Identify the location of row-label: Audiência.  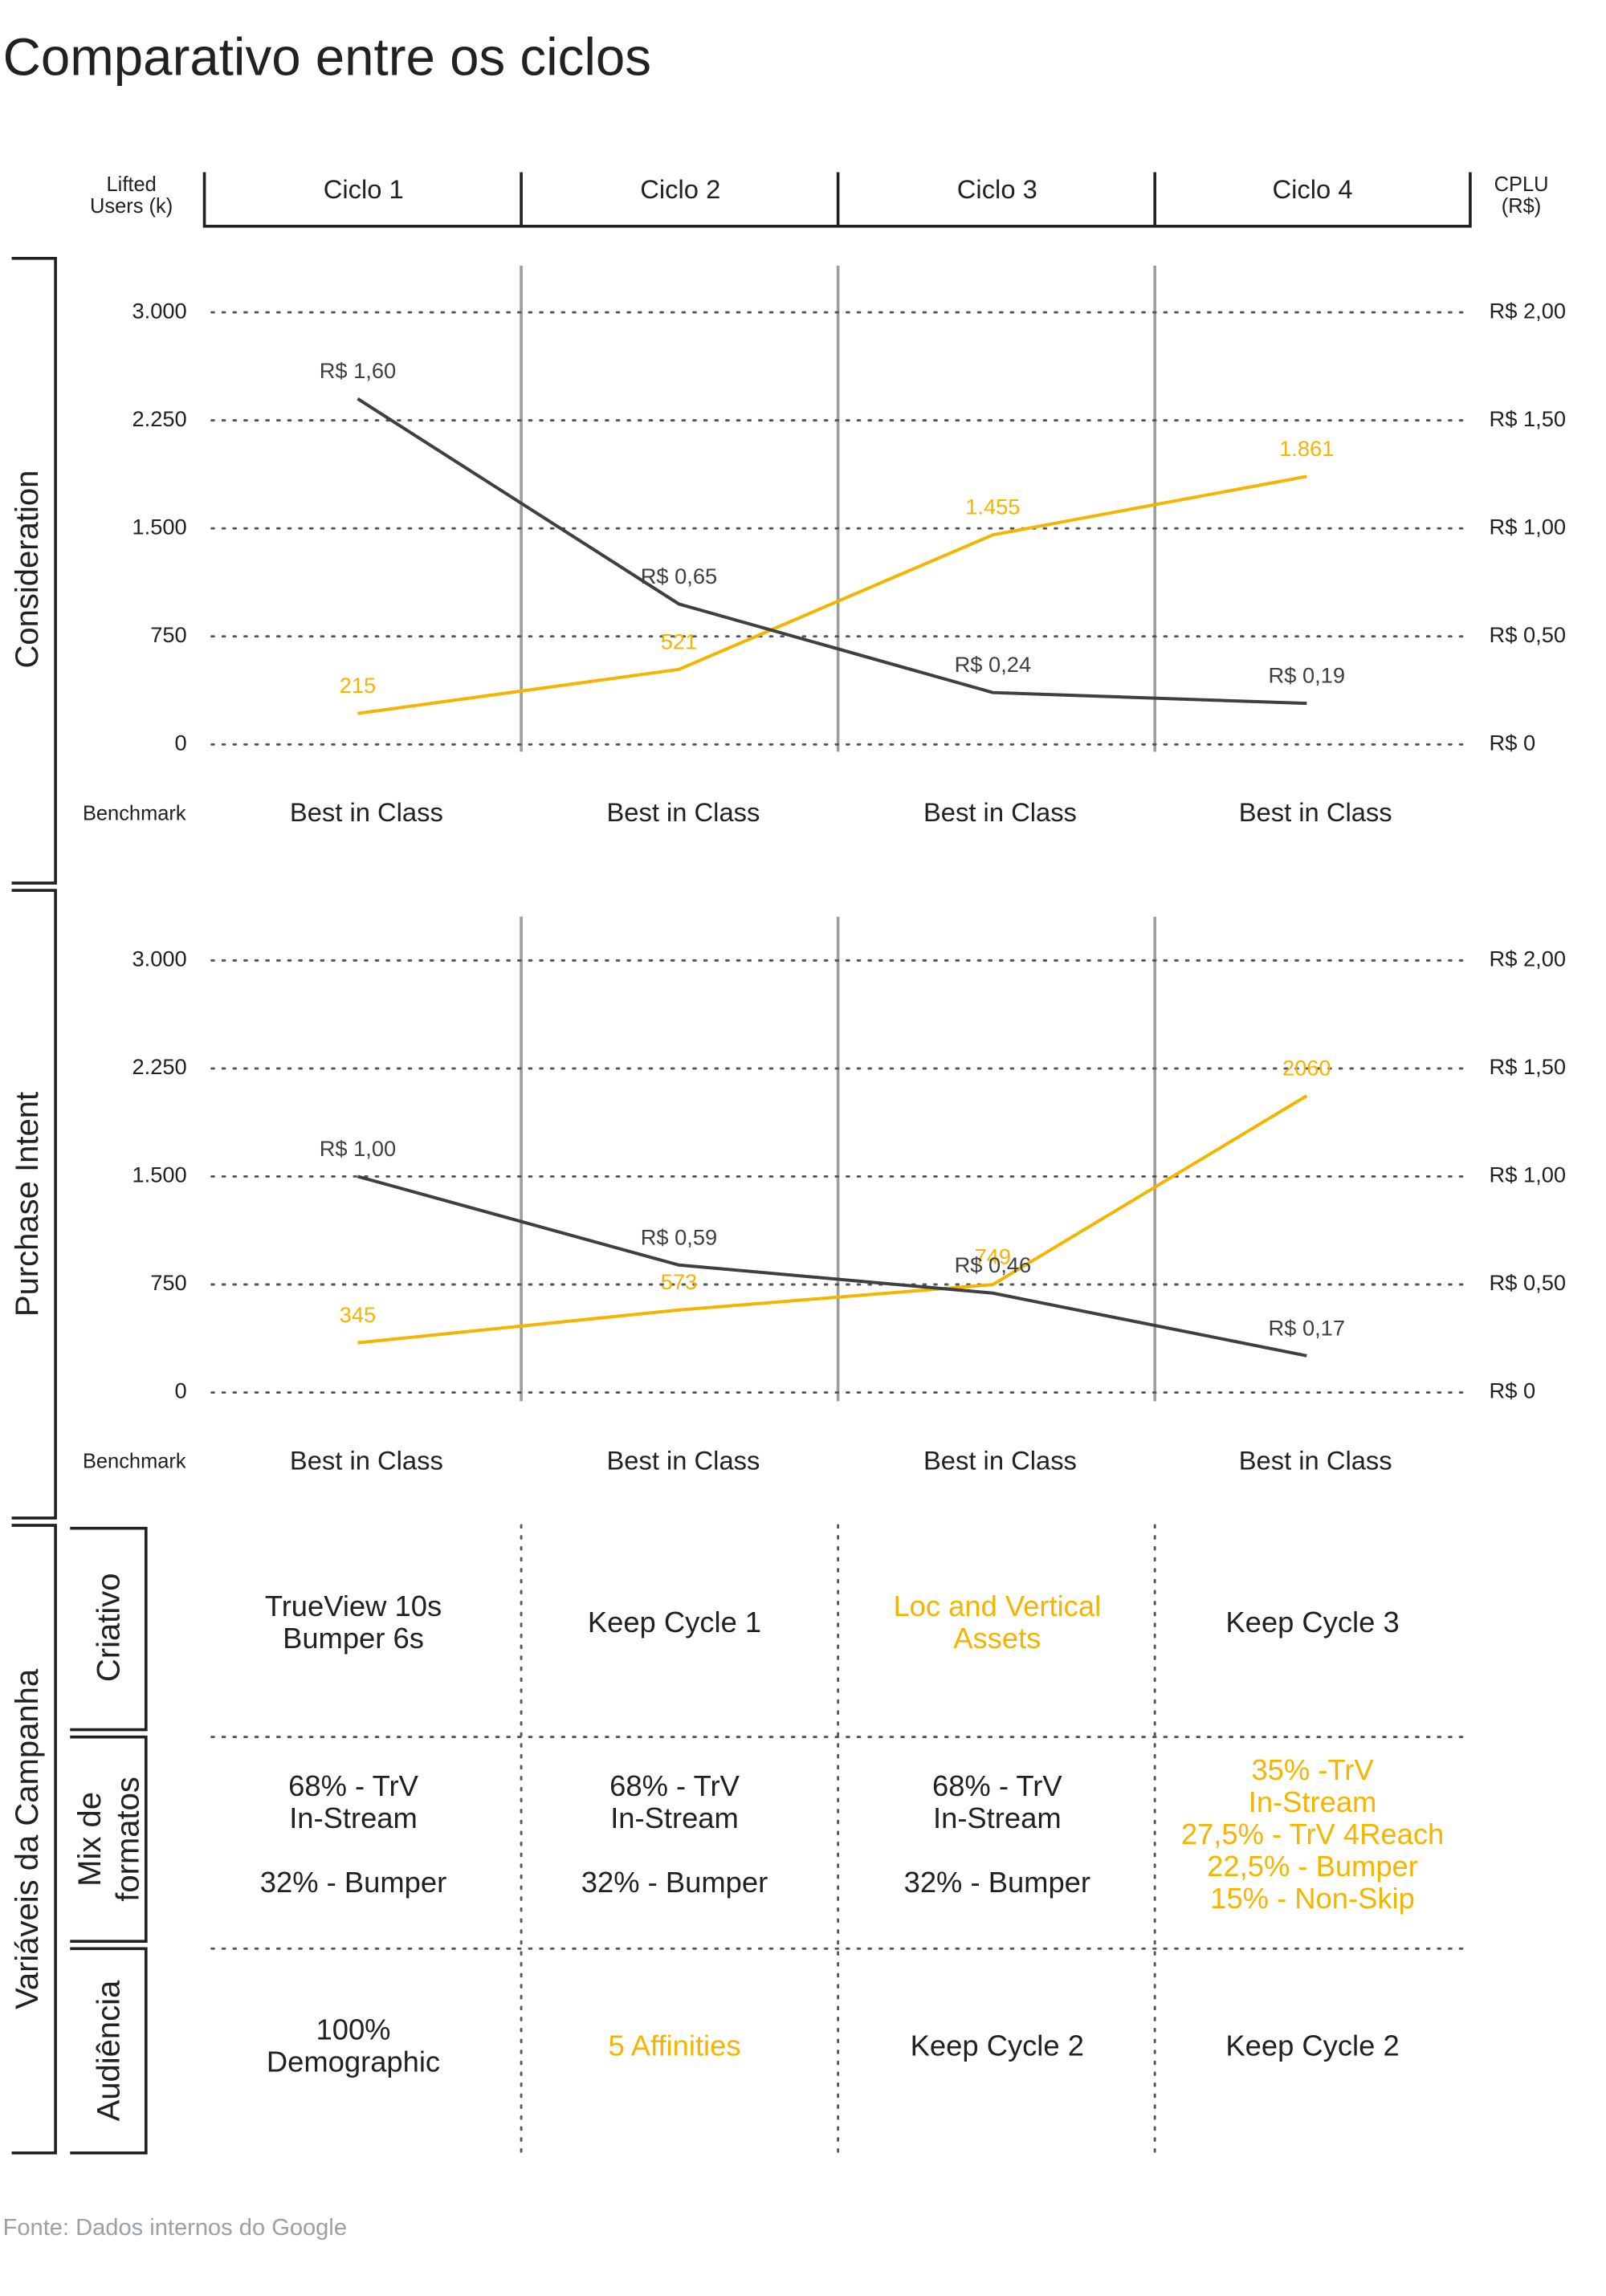
(110, 2050).